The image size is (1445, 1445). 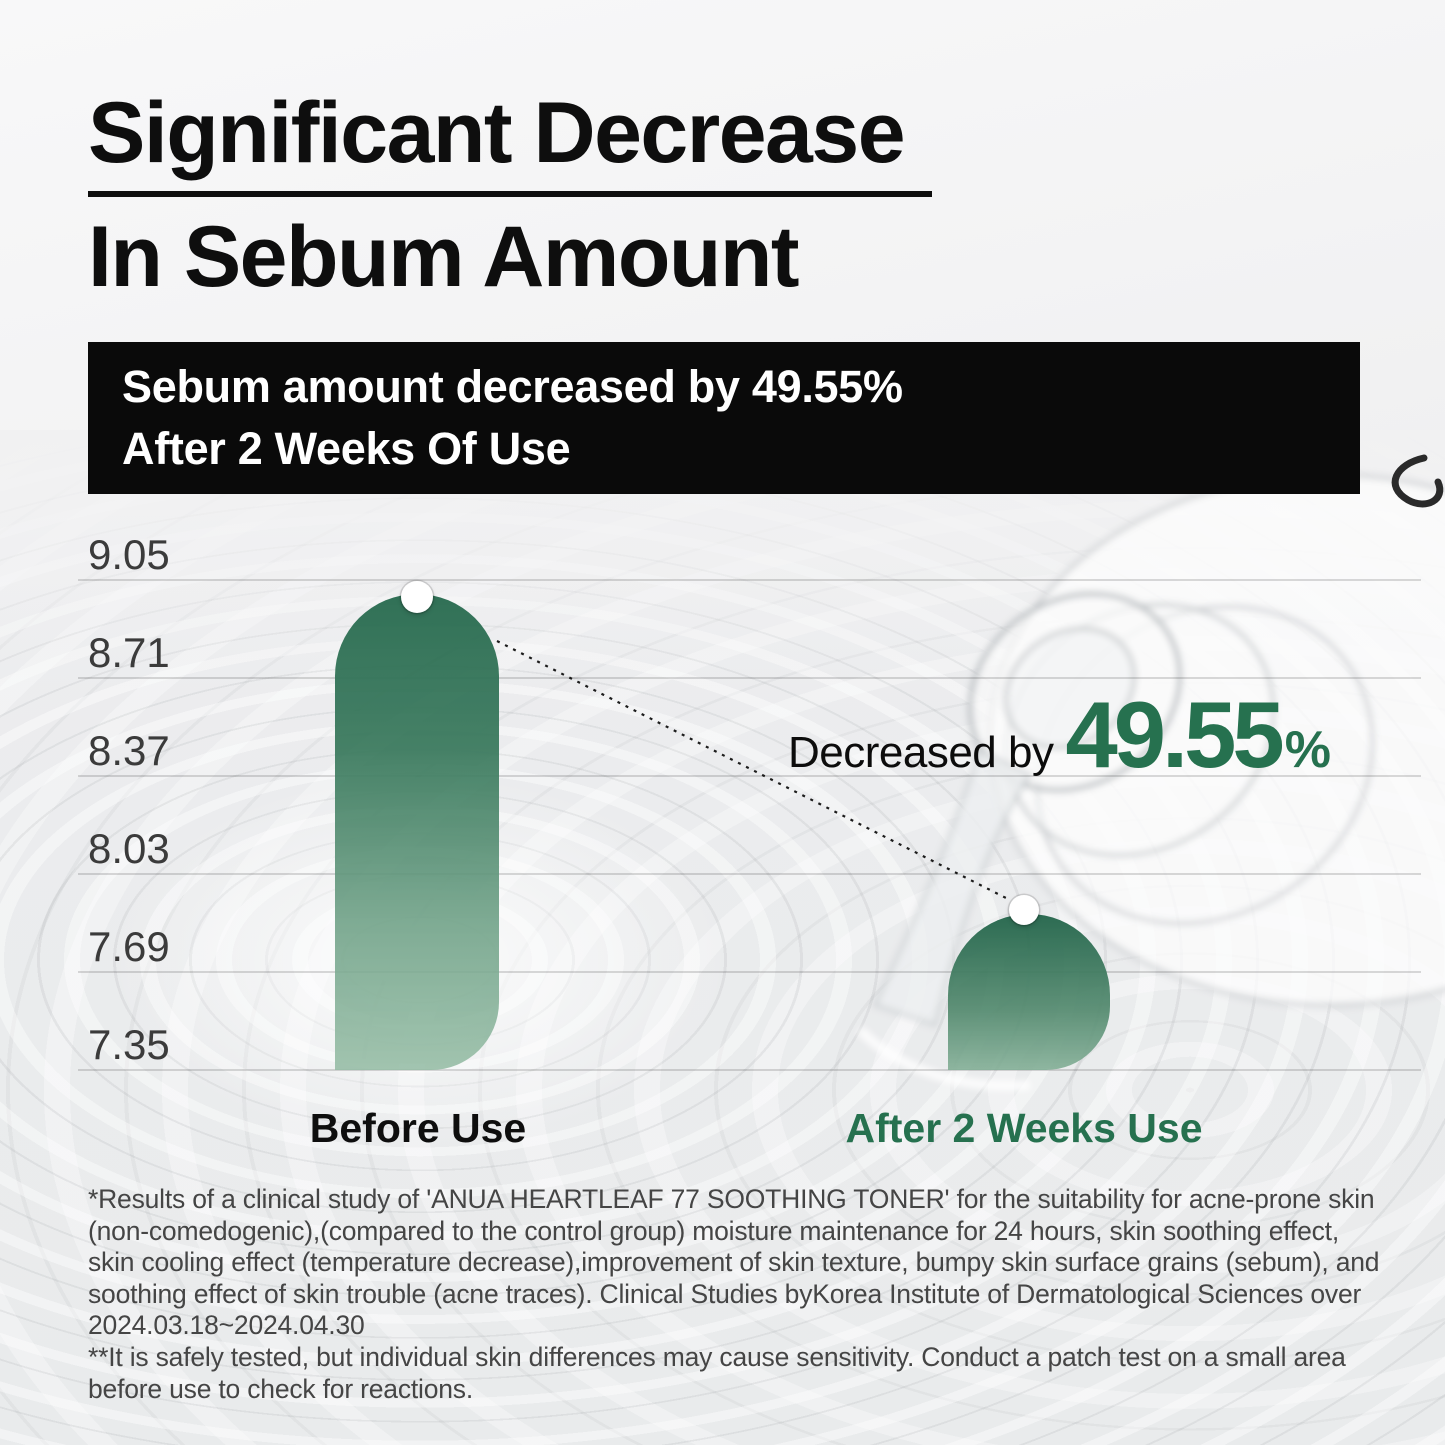 I want to click on decrease-annotation: Decreased by 49.55 %, so click(x=1059, y=735).